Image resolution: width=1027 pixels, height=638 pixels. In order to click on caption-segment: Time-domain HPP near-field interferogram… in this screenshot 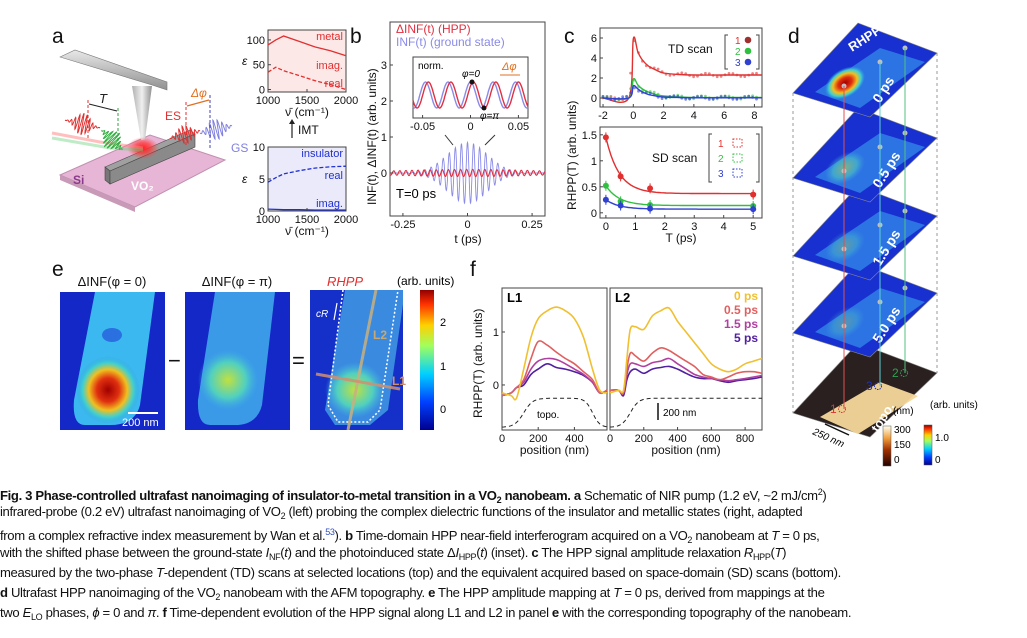, I will do `click(520, 536)`.